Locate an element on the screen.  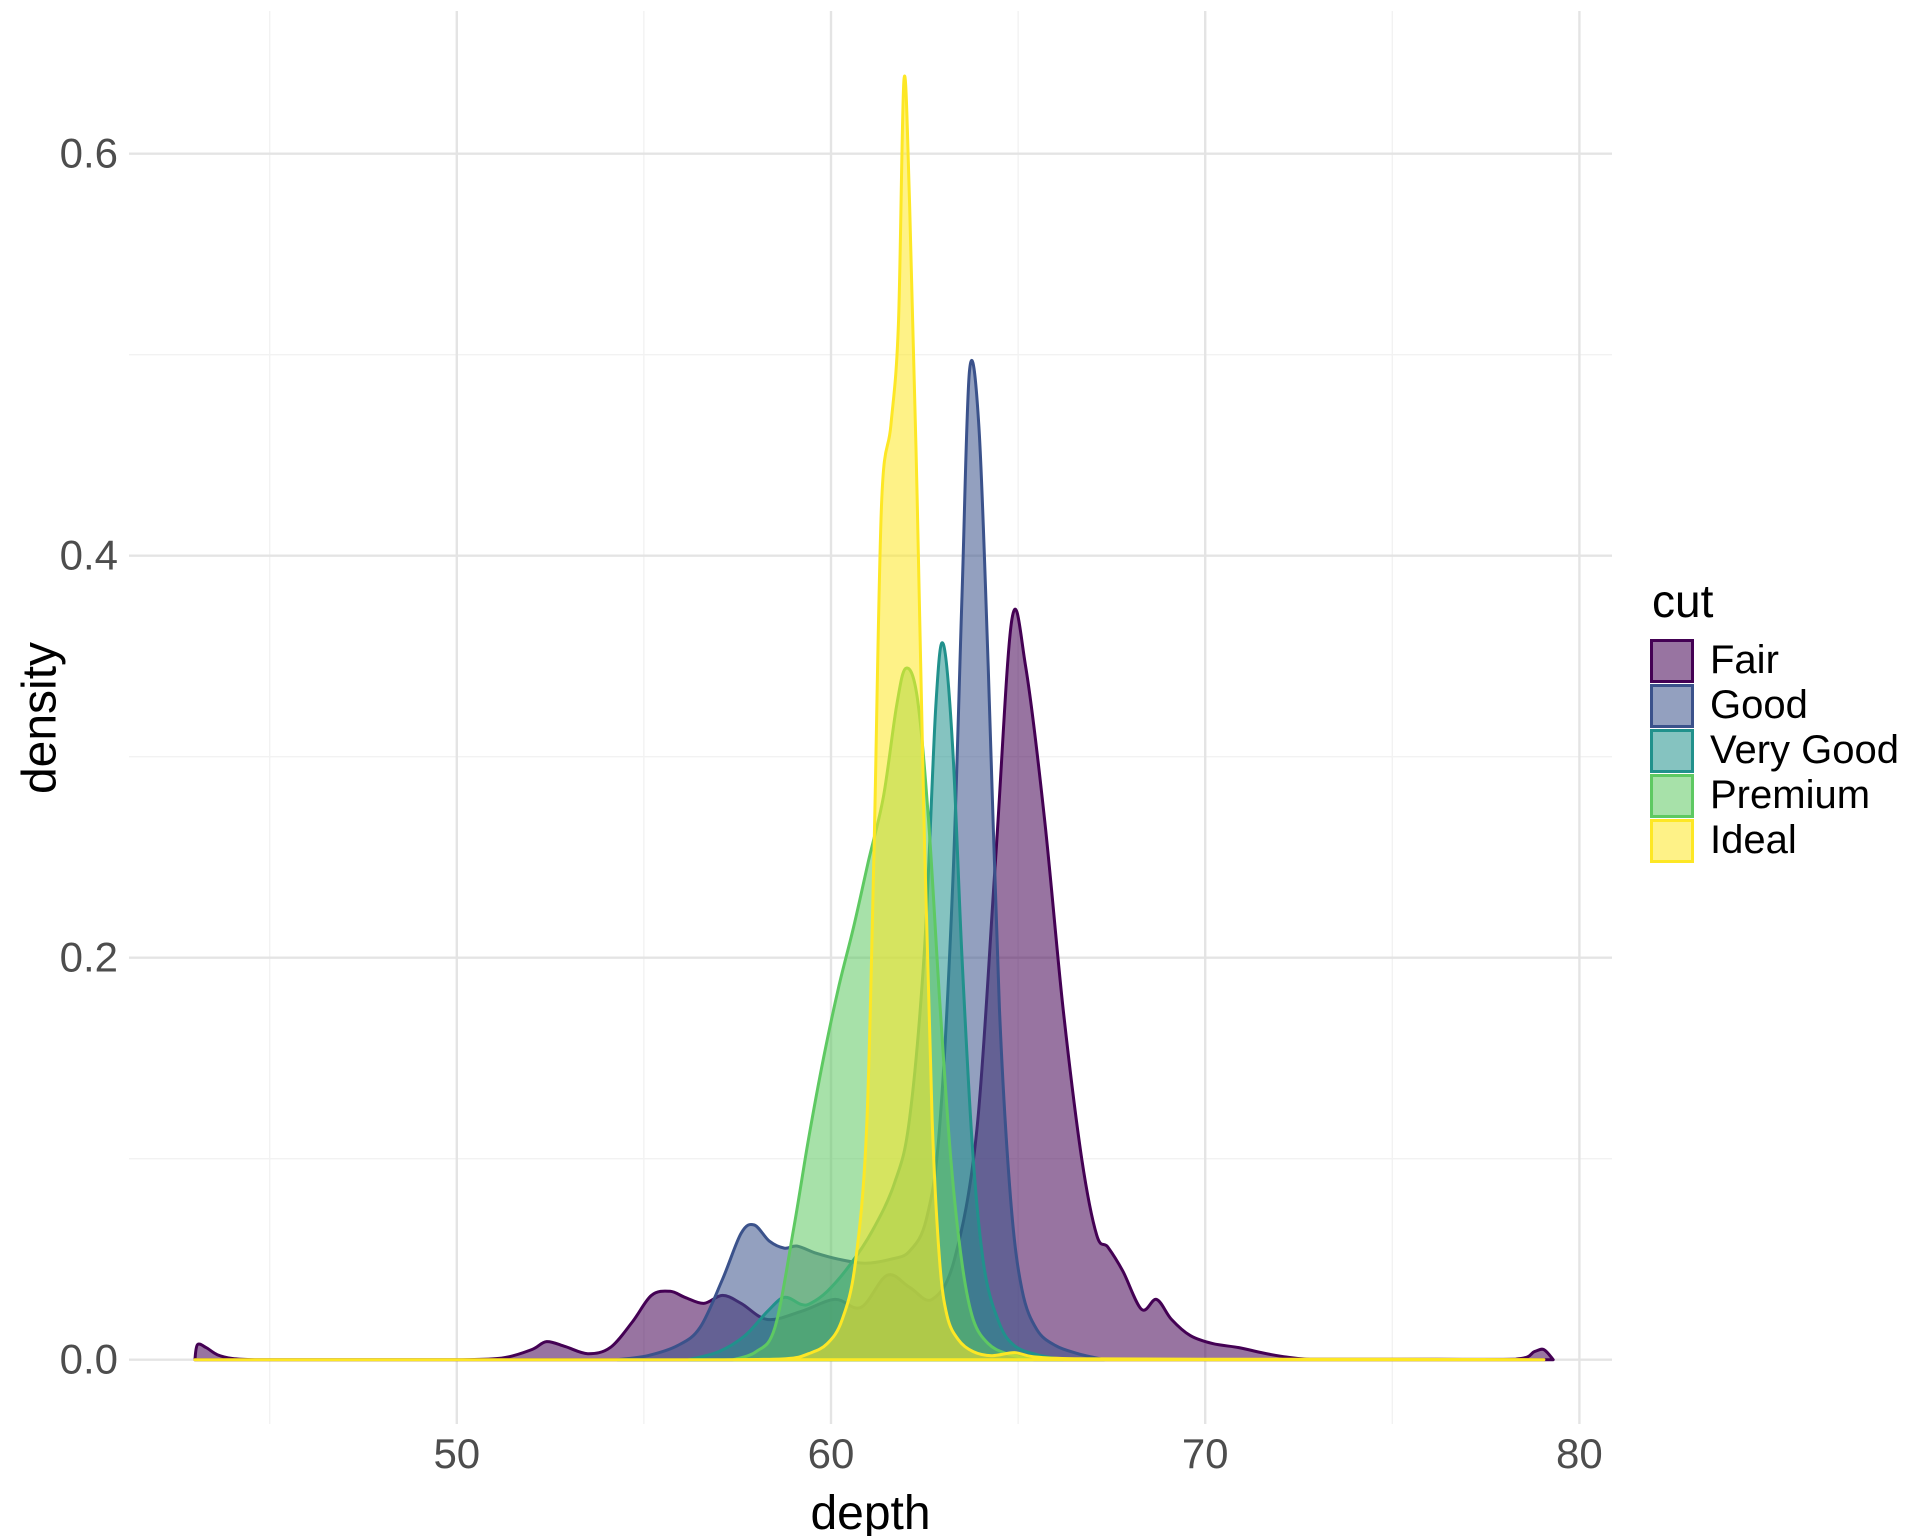
x-tick-label-80: 80 is located at coordinates (1579, 1453).